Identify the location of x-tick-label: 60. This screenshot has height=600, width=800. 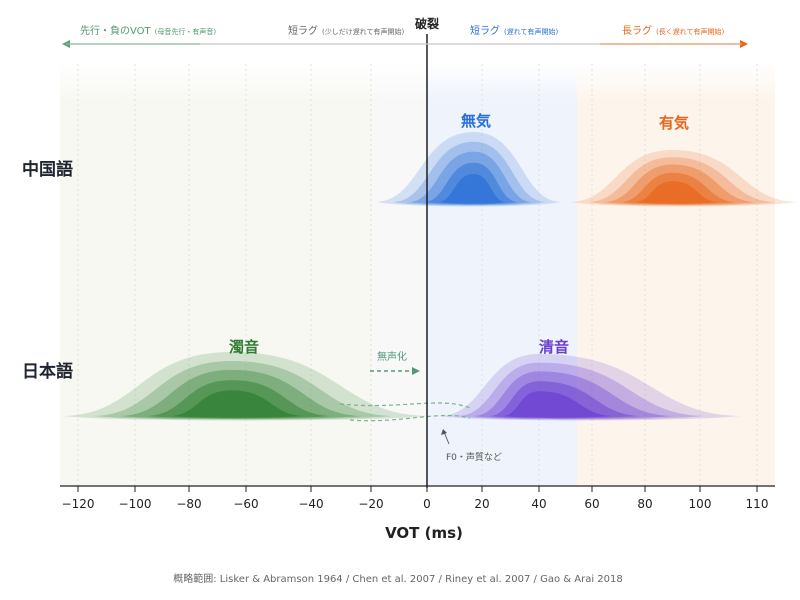
(591, 504).